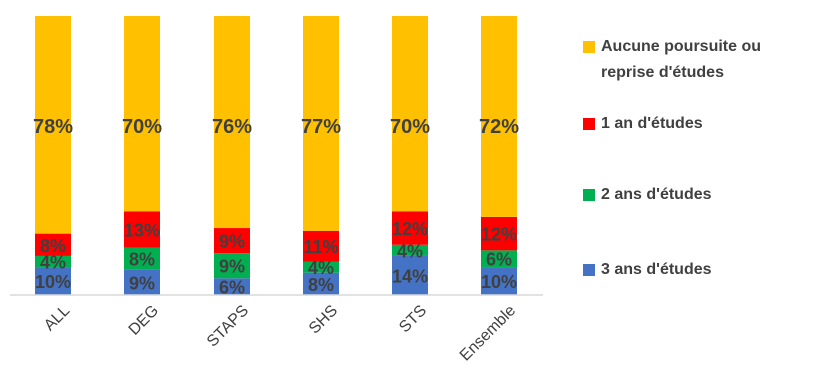  I want to click on legend-item-1-an: 1 an d'études, so click(697, 124).